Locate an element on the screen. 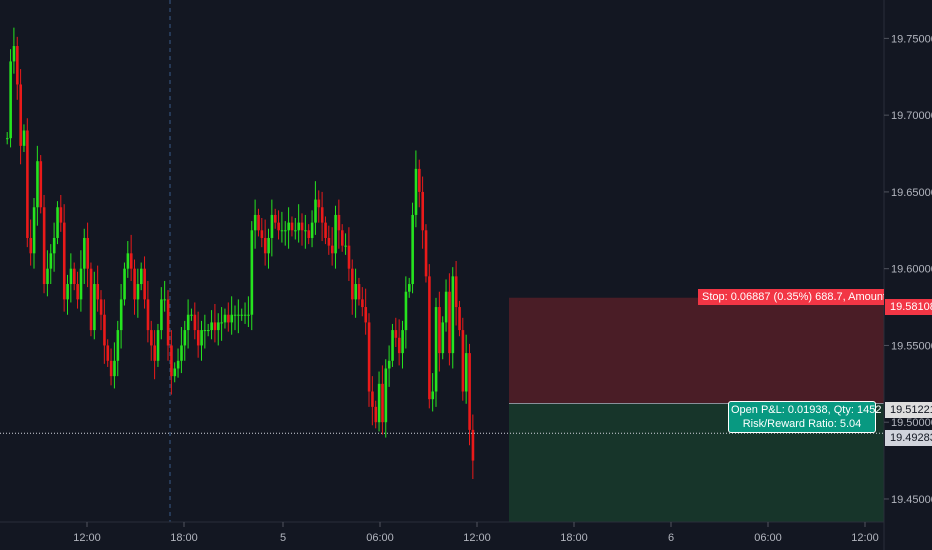 Image resolution: width=932 pixels, height=550 pixels. stop-label: Stop: 0.06887 (0.35%) 688.7, Amount: is located at coordinates (791, 297).